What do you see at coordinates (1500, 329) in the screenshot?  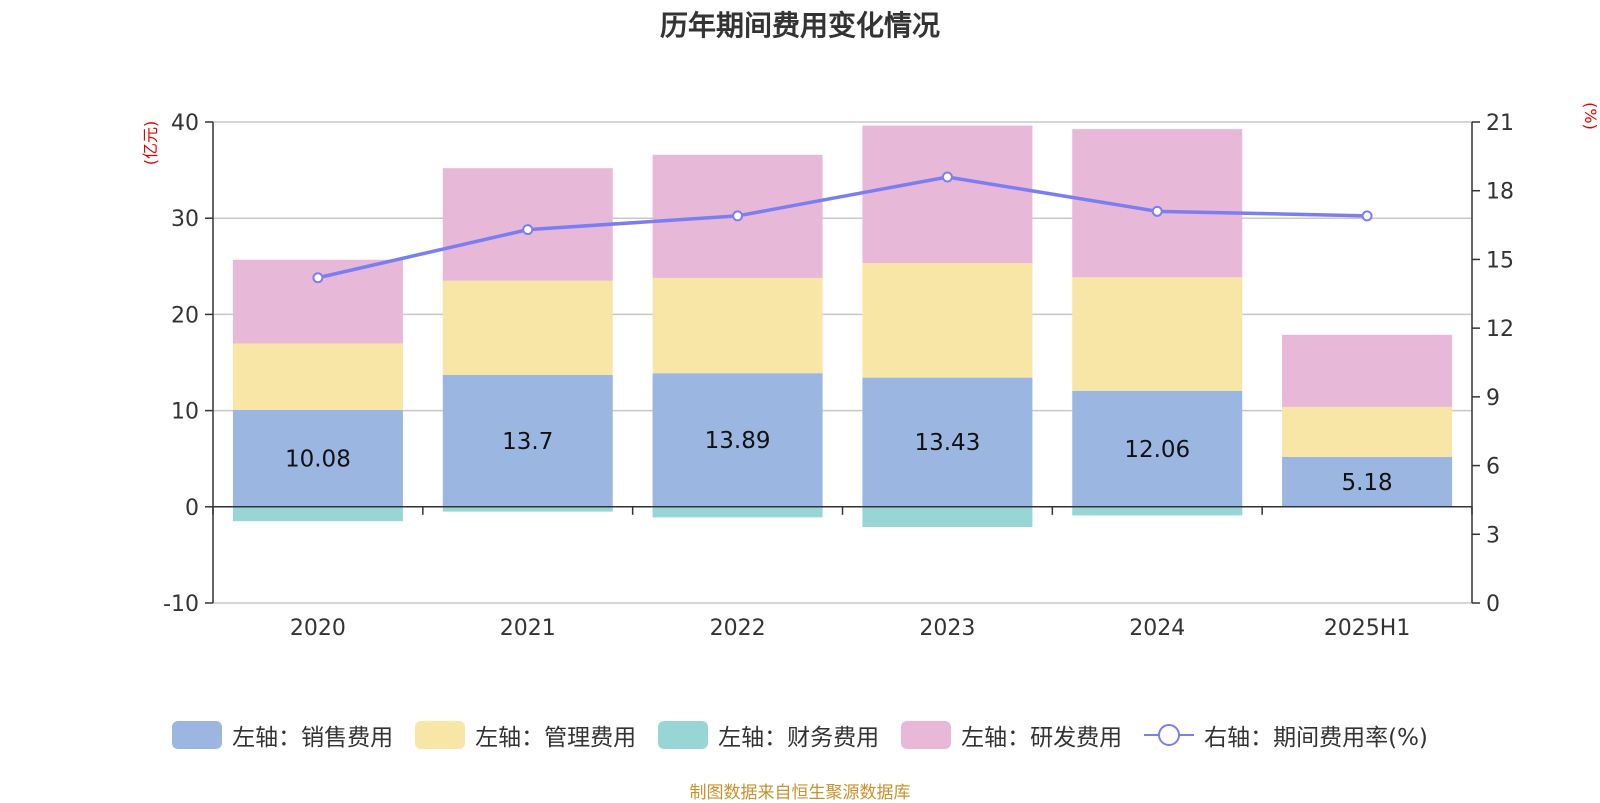 I see `right-tick-label: 12` at bounding box center [1500, 329].